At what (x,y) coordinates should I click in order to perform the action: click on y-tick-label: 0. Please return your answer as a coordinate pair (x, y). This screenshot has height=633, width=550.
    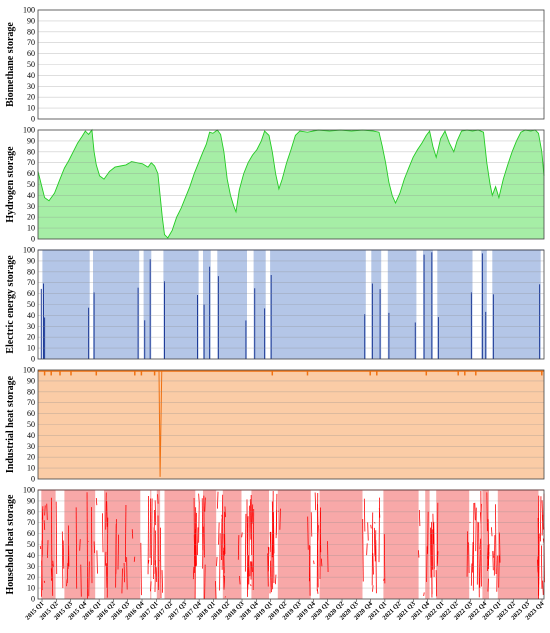
    Looking at the image, I should click on (33, 599).